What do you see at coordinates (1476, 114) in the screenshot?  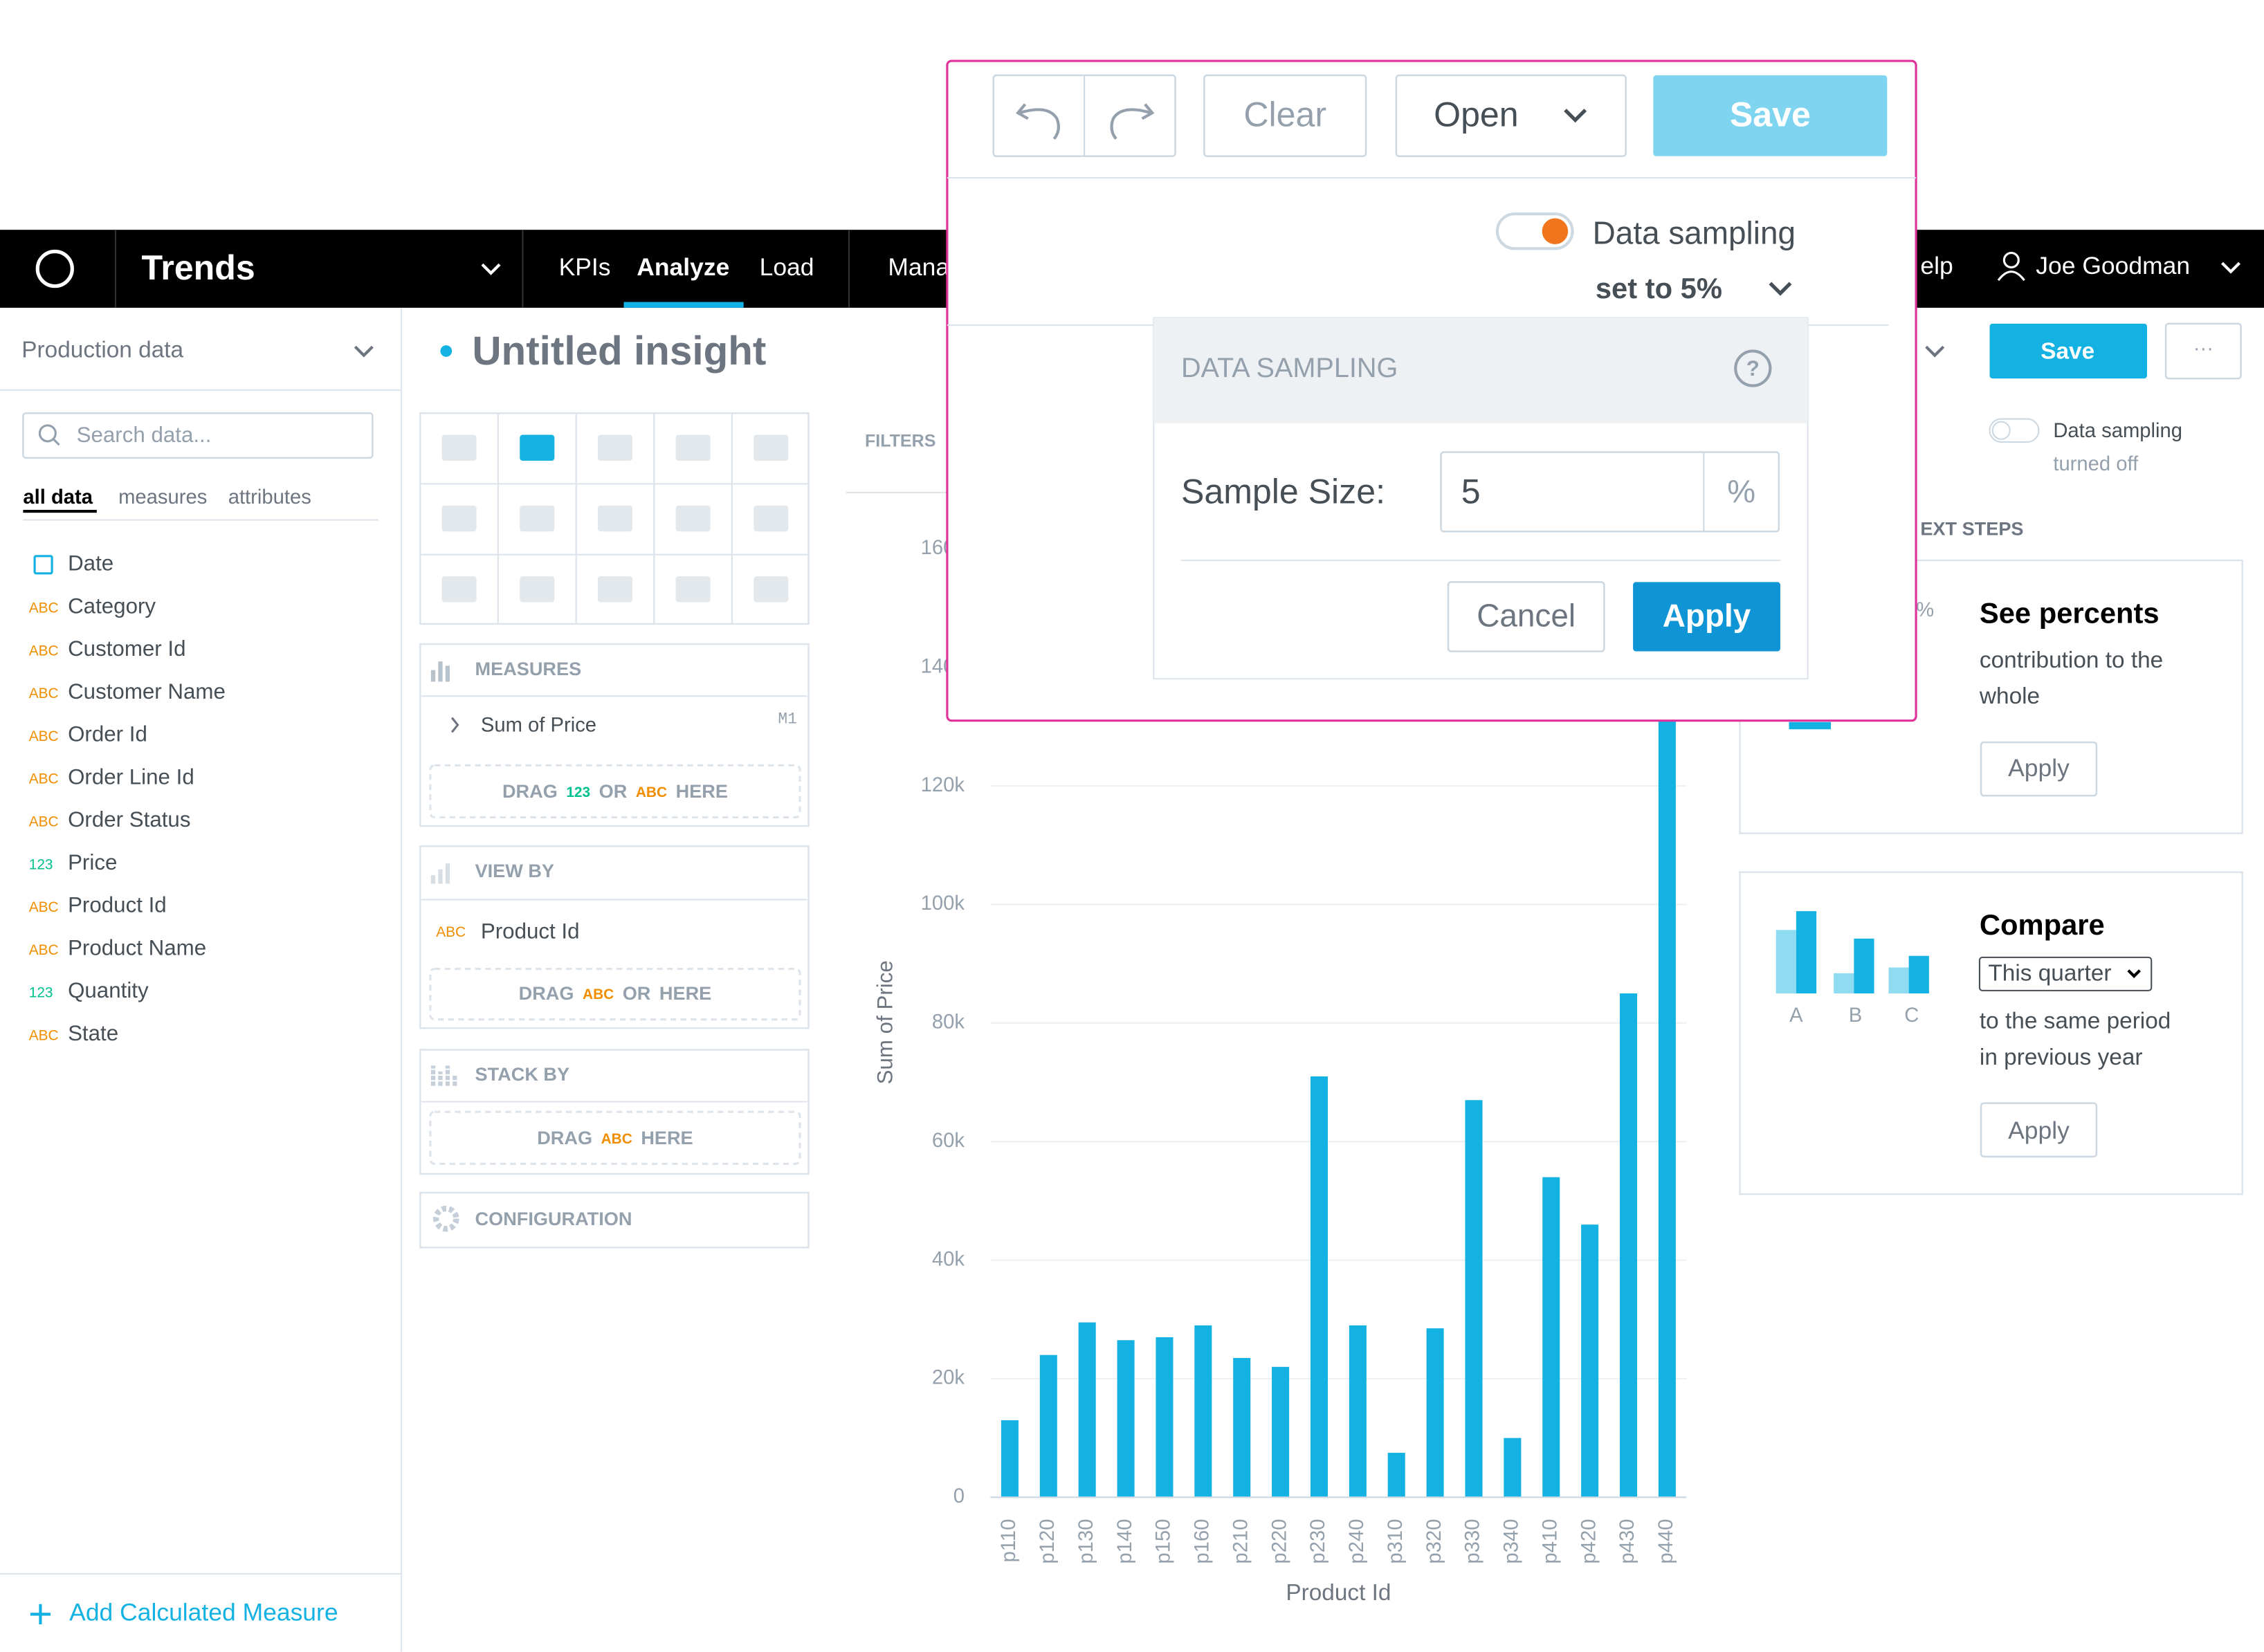 I see `open-label: Open` at bounding box center [1476, 114].